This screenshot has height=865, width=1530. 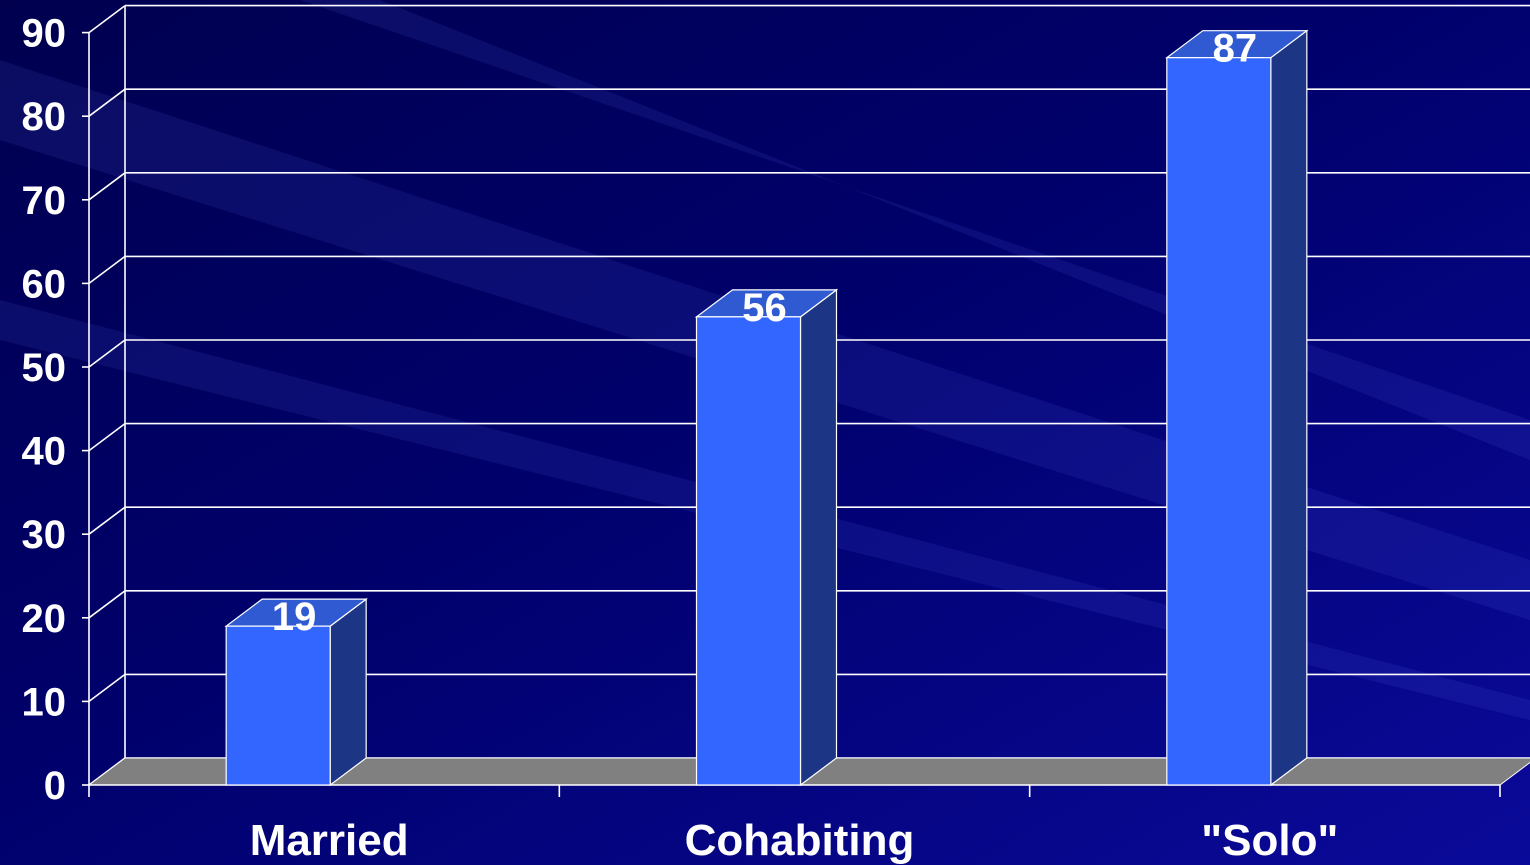 What do you see at coordinates (44, 34) in the screenshot?
I see `y-tick-label: 90` at bounding box center [44, 34].